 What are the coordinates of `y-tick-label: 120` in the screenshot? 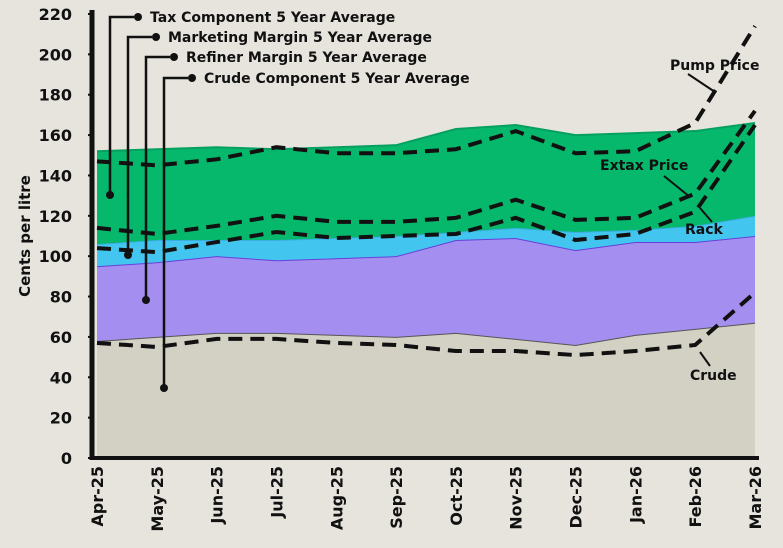 It's located at (55, 216).